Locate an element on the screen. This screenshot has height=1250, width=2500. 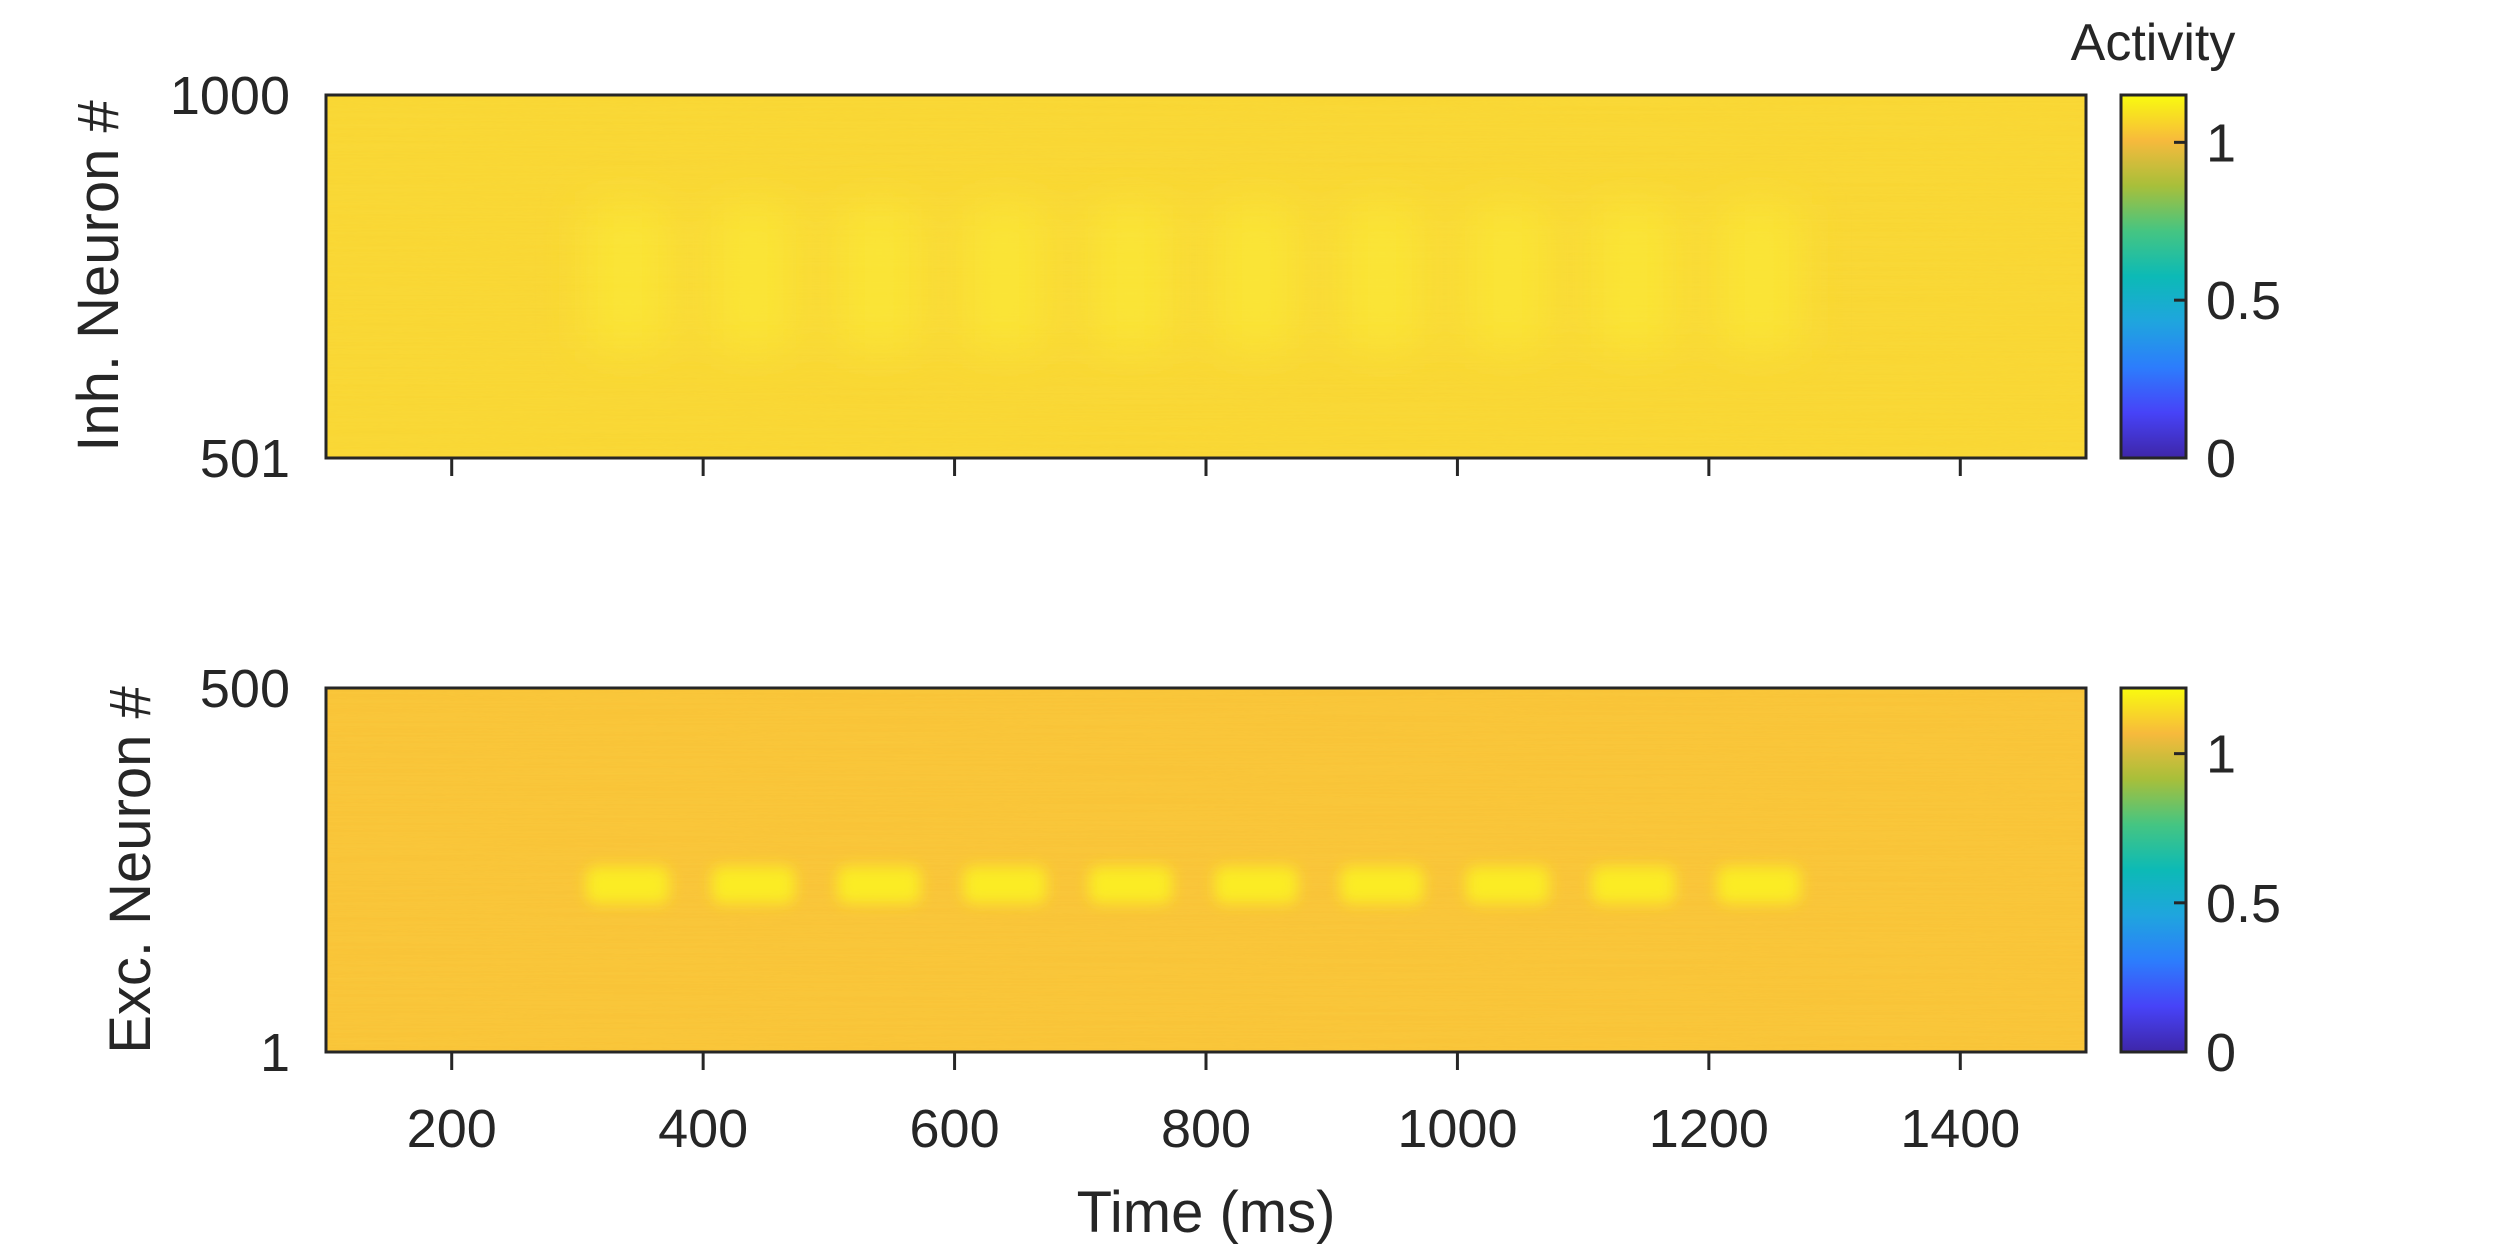
exc-ytick-label-1: 1 is located at coordinates (275, 1053).